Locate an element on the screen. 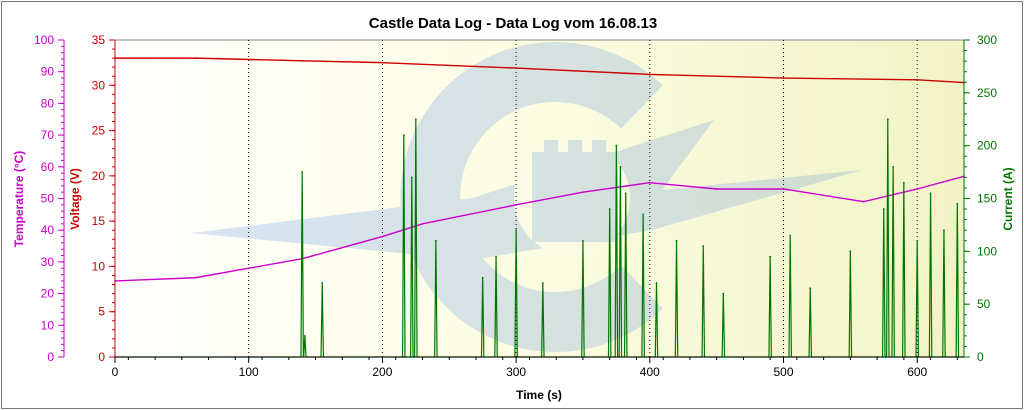 This screenshot has width=1024, height=410. x-axis-label: Time (s) is located at coordinates (539, 395).